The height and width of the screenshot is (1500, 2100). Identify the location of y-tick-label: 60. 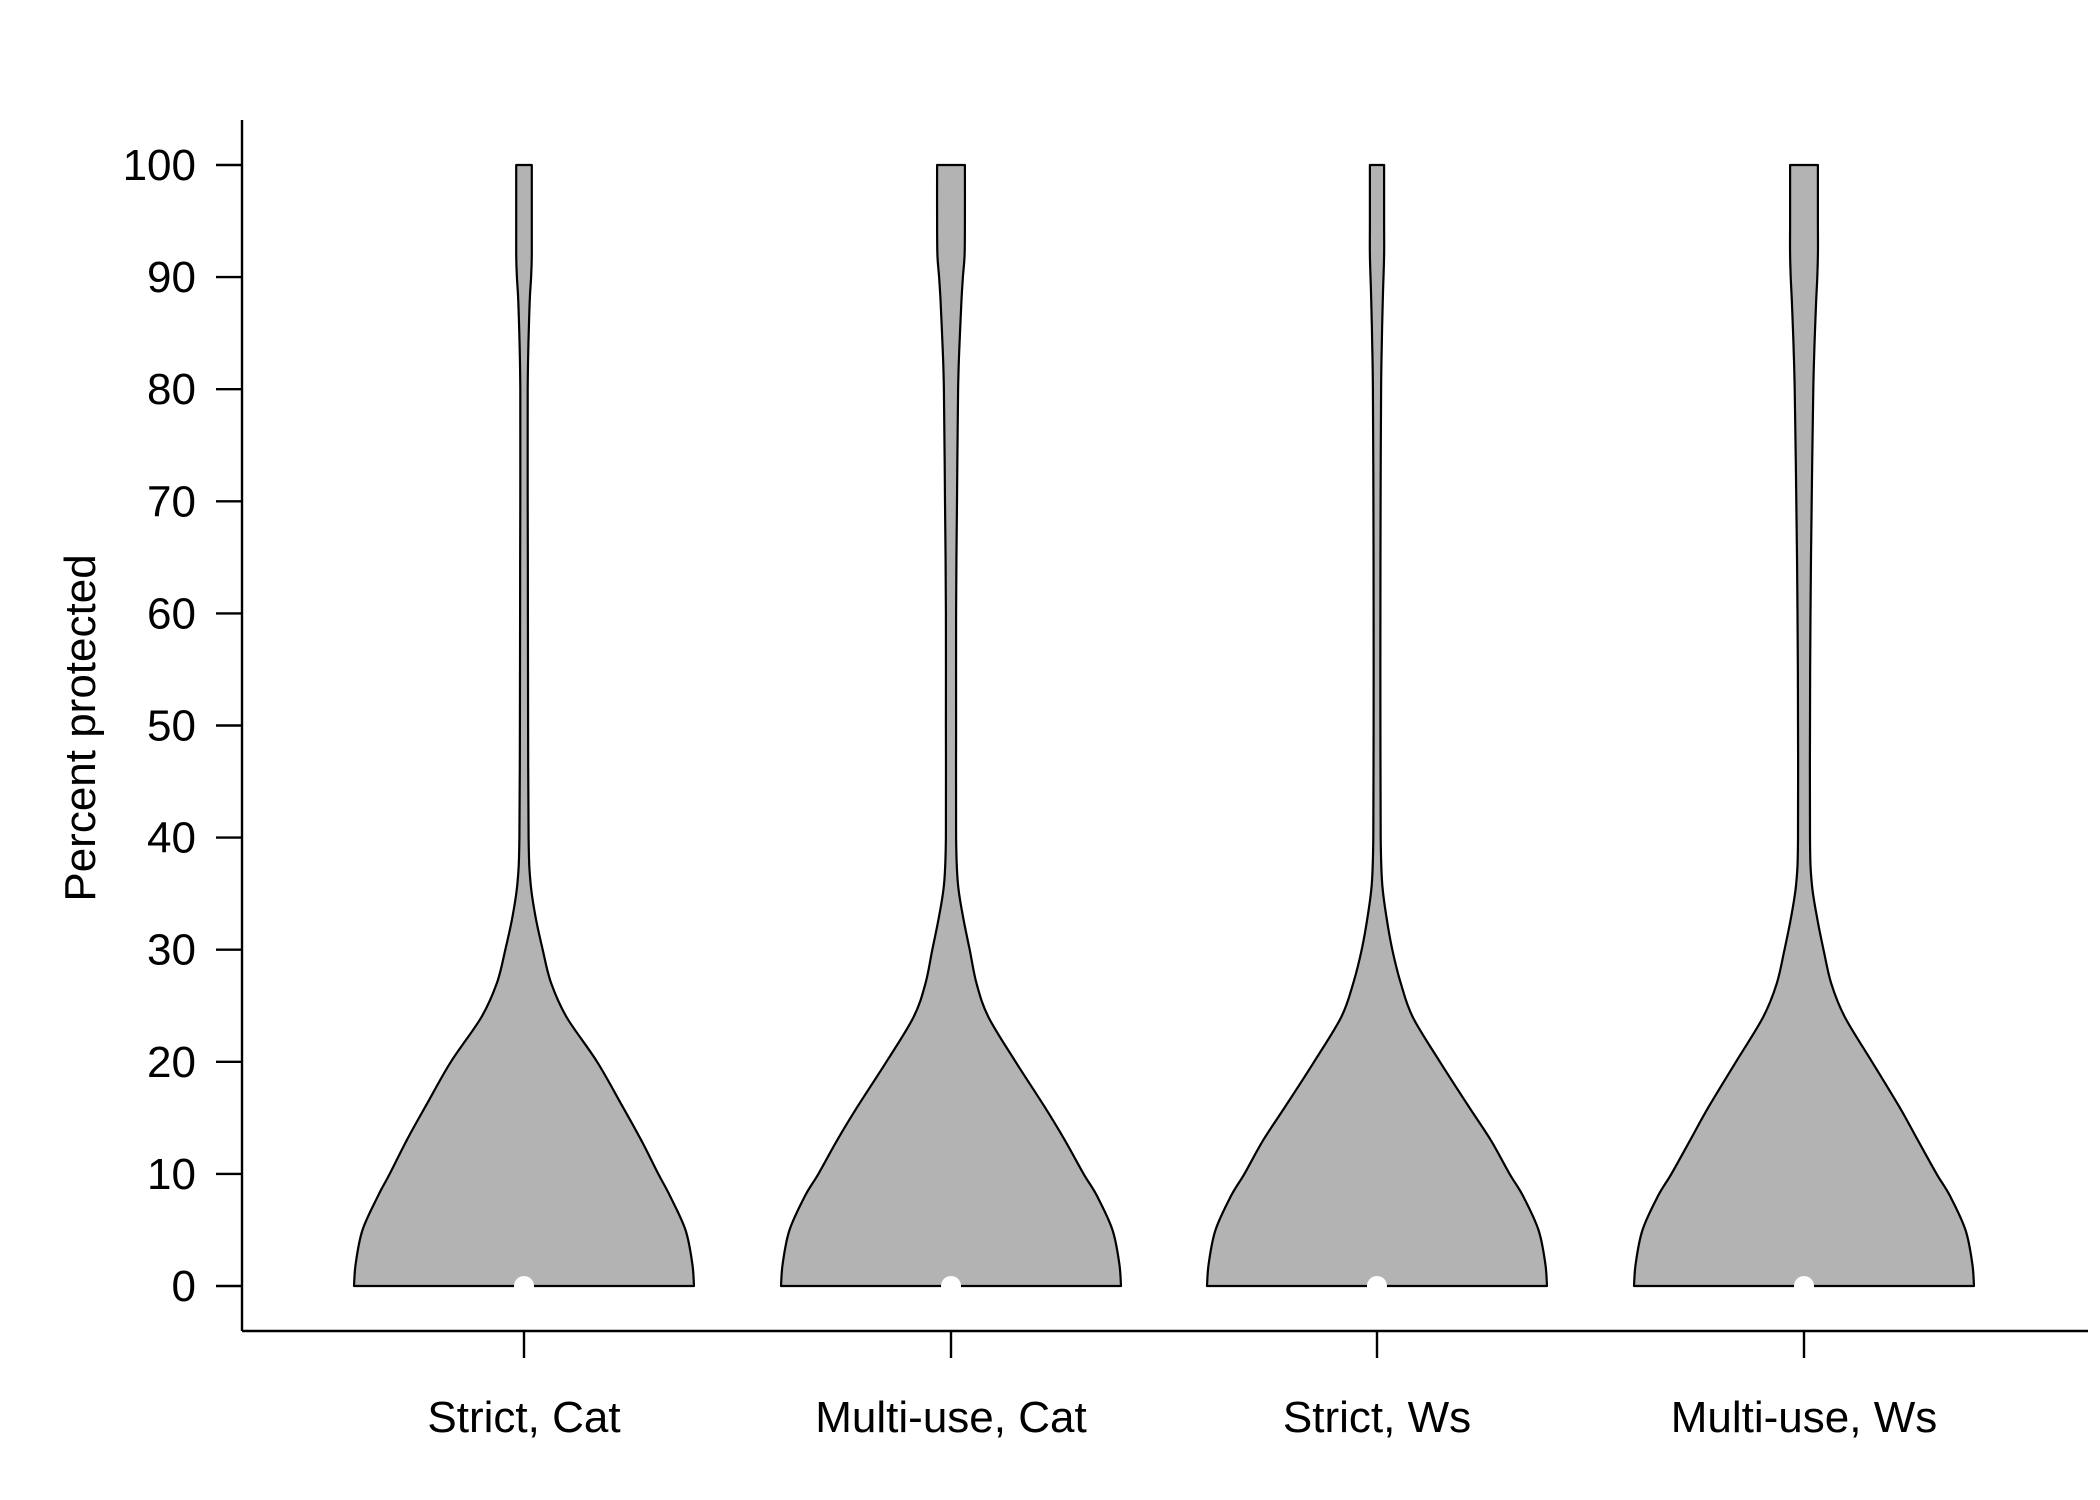
(171, 613).